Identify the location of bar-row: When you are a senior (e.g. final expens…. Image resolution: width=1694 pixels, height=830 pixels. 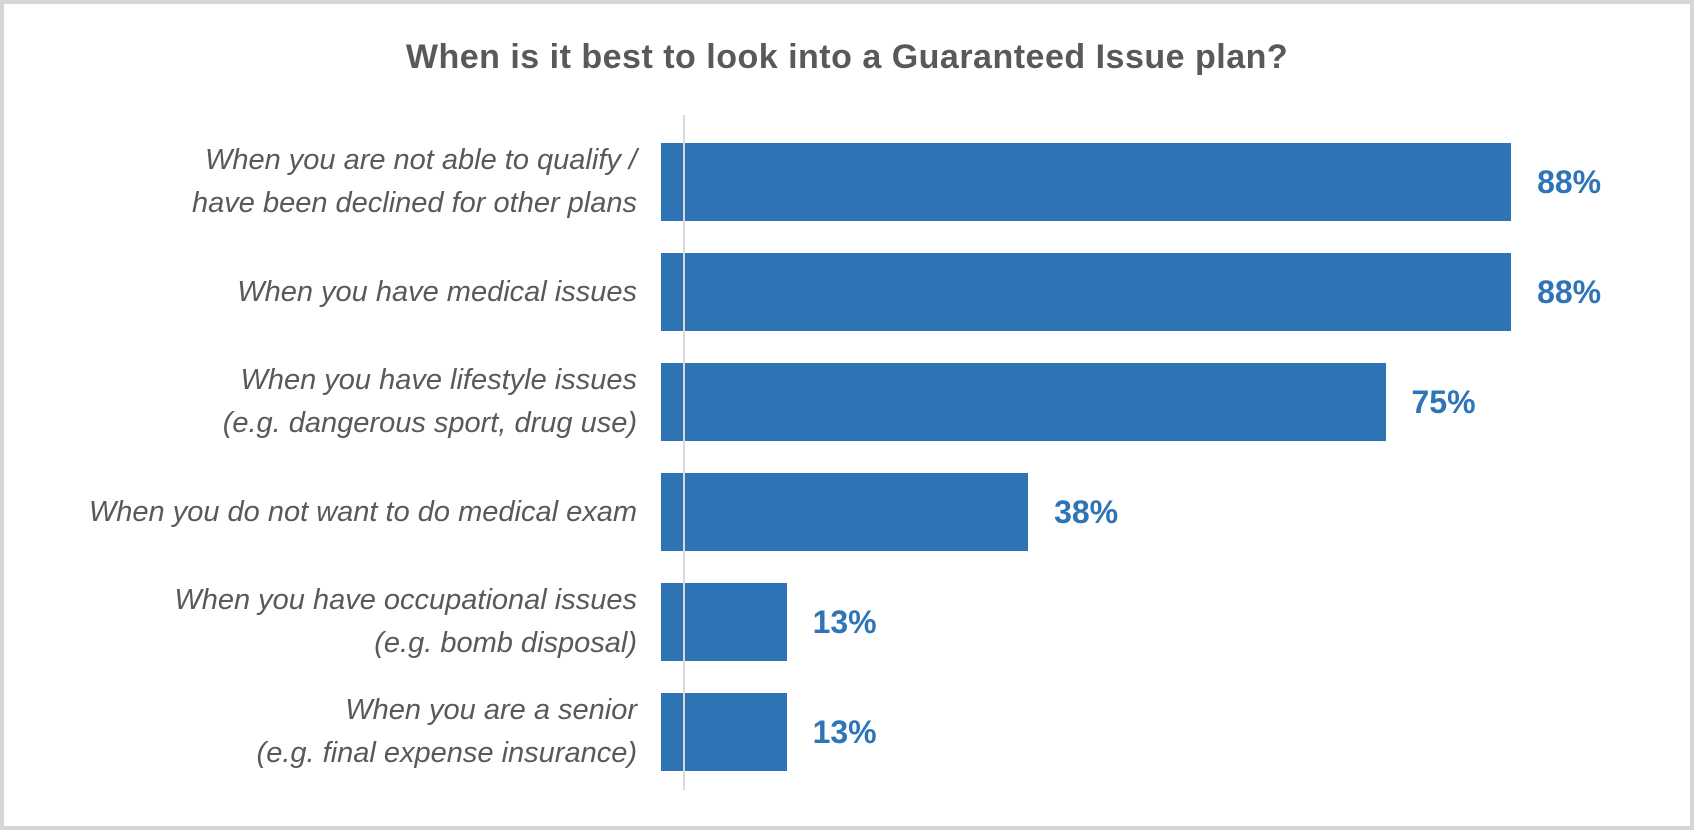
(847, 732).